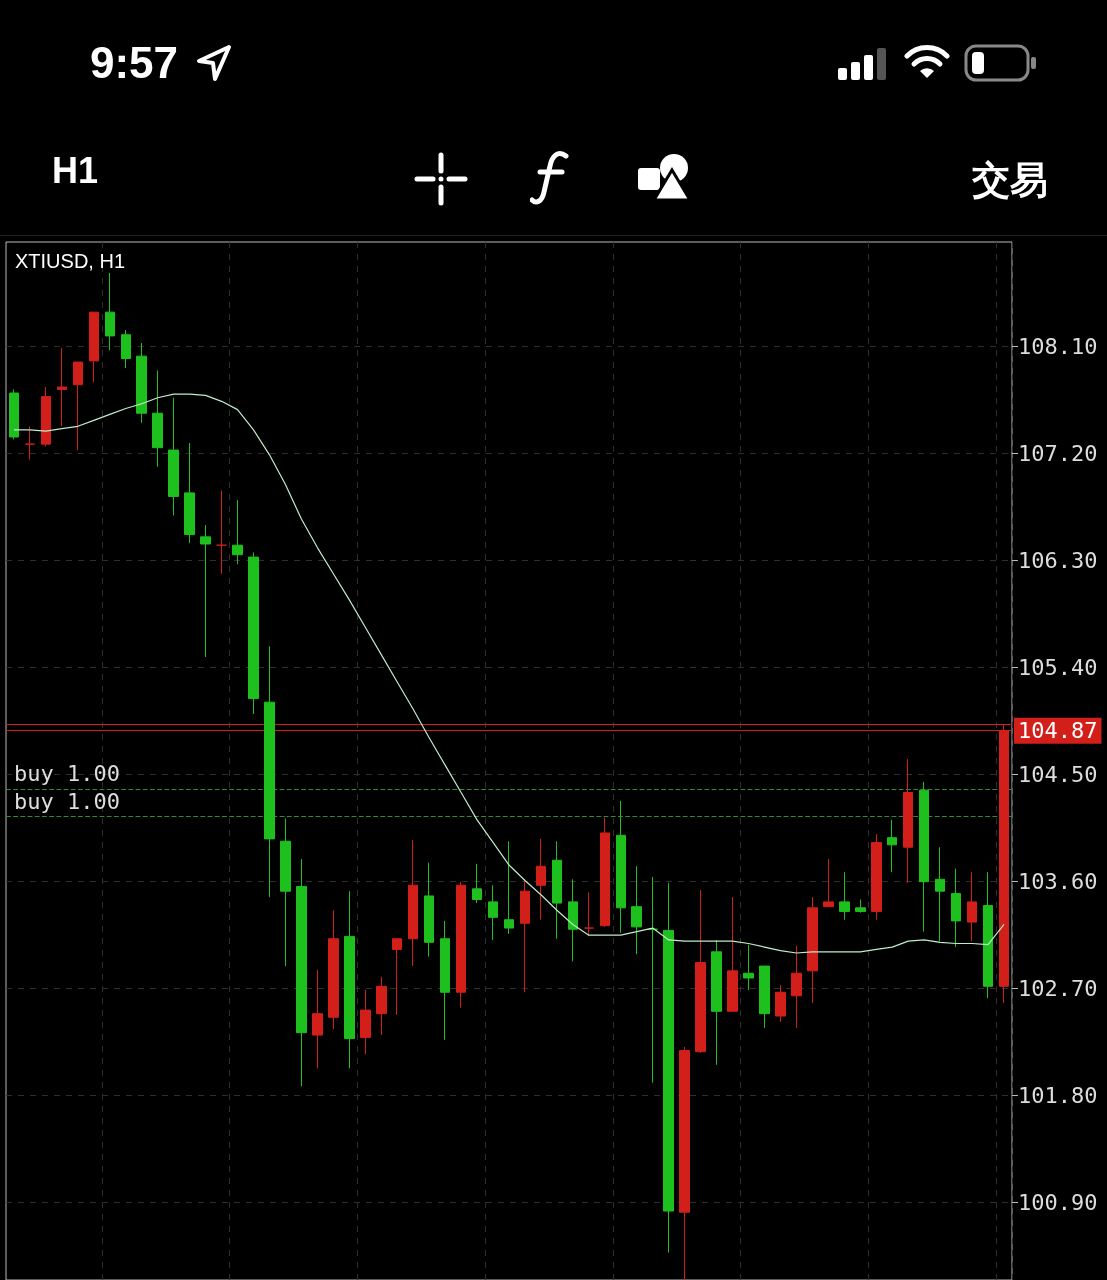  I want to click on y-tick-label: 103.60, so click(1058, 882).